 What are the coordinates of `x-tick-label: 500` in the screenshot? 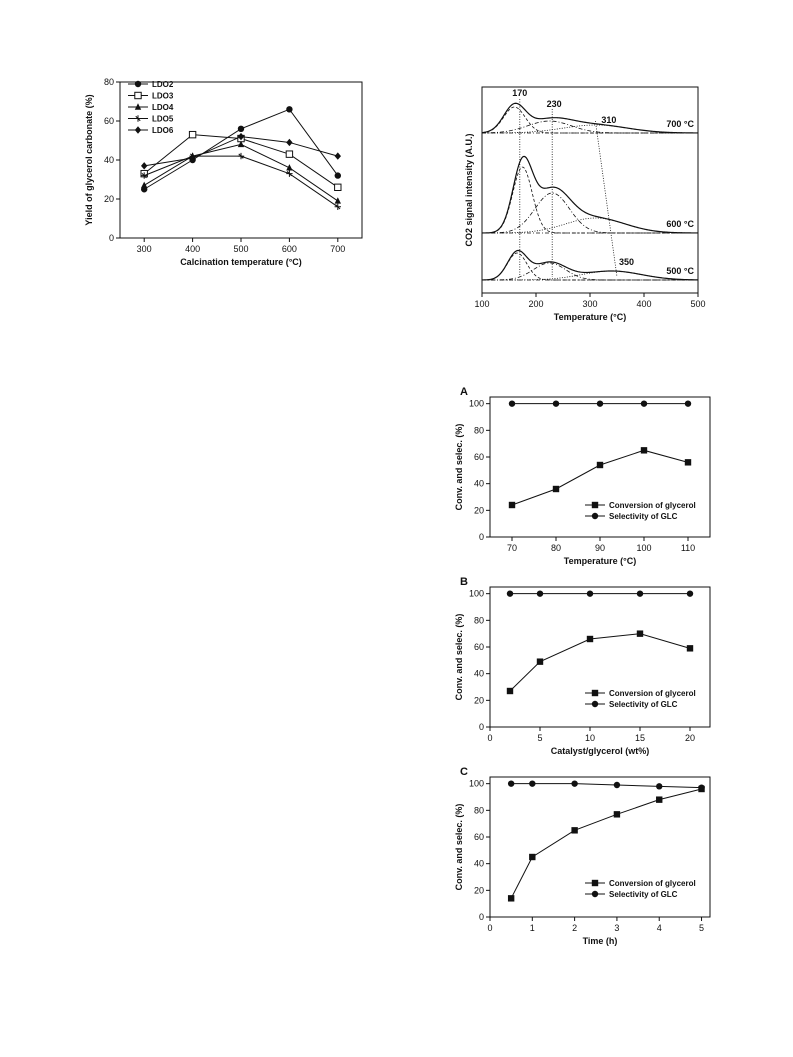 It's located at (240, 249).